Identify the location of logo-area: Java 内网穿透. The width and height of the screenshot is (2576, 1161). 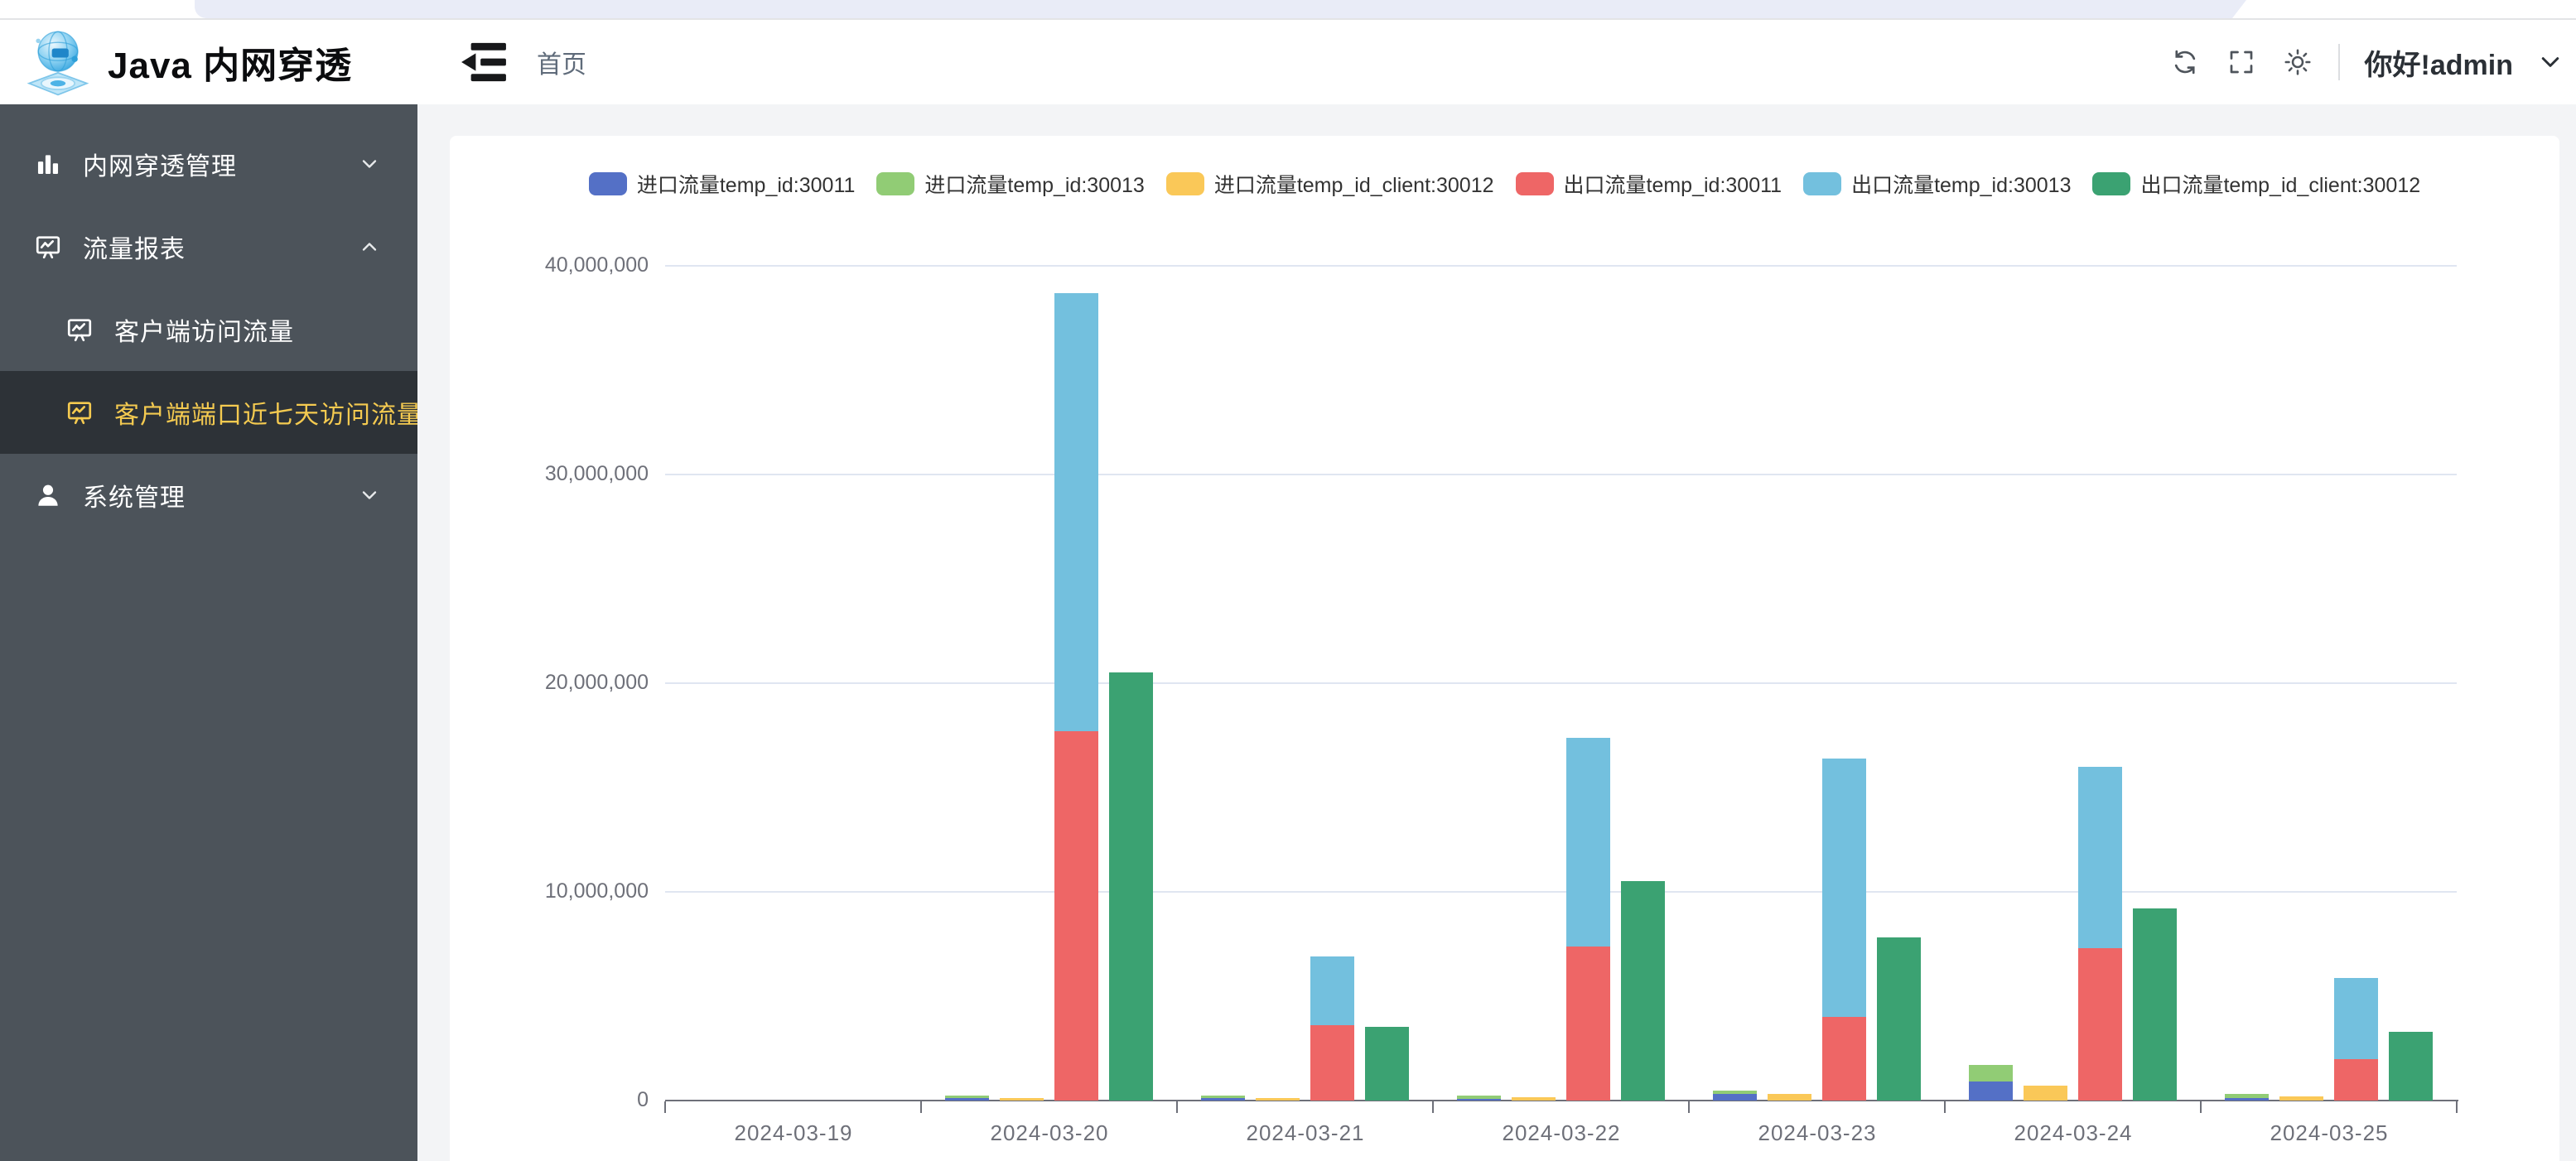
(219, 62).